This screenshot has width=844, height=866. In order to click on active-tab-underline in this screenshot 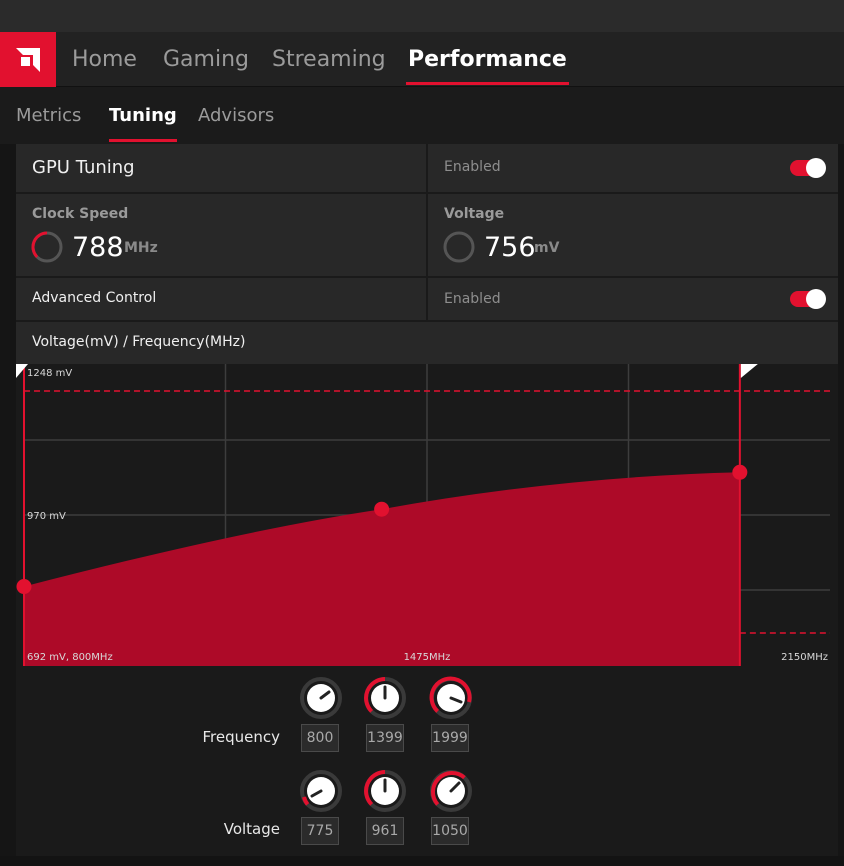, I will do `click(487, 83)`.